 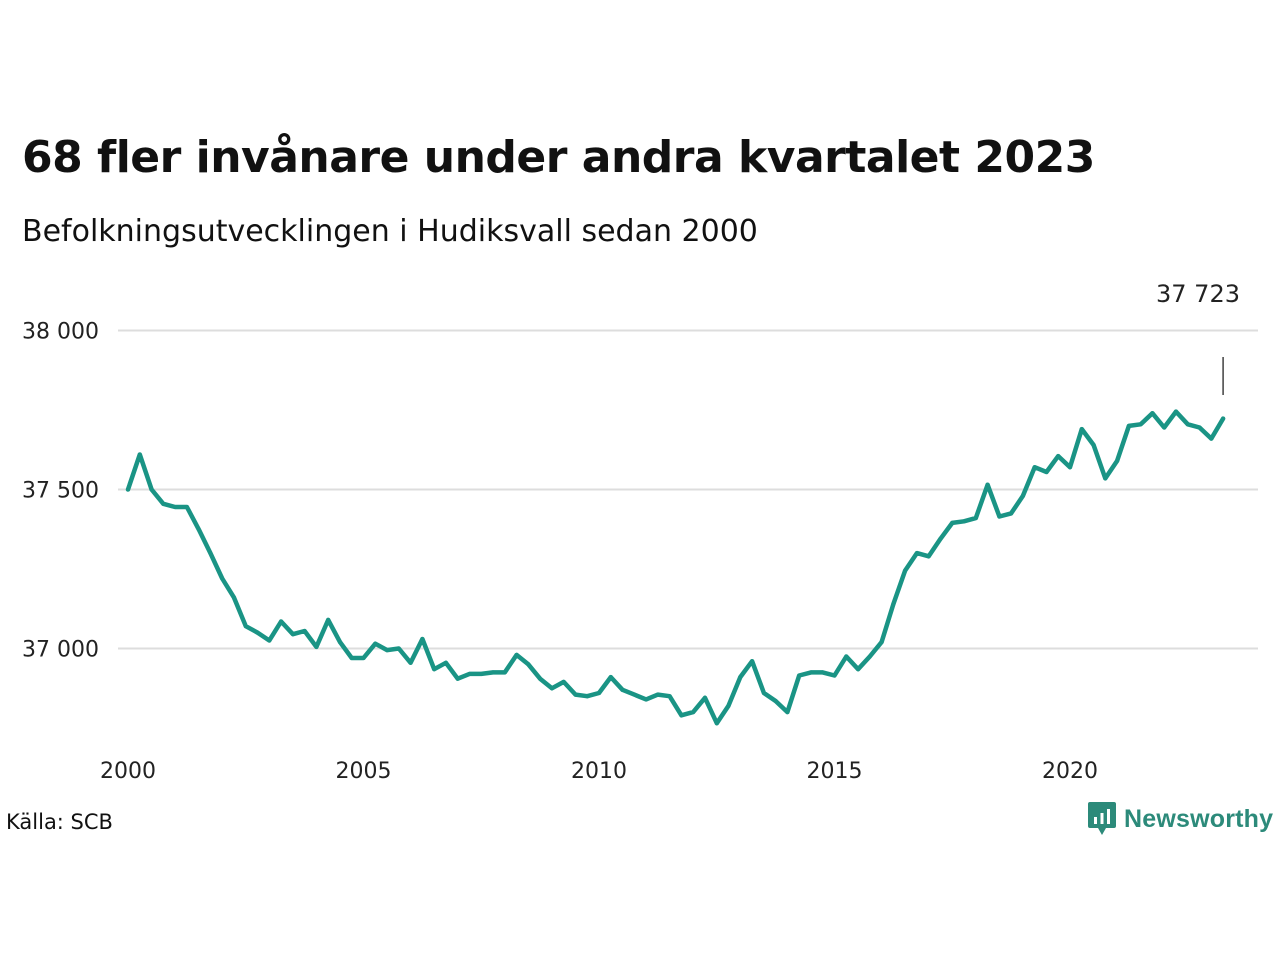 I want to click on x-tick-label: 2000, so click(x=128, y=771).